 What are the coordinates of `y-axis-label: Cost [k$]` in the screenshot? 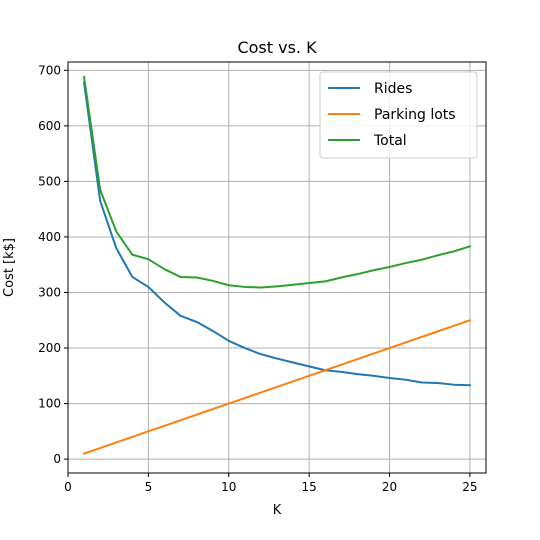 It's located at (9, 267).